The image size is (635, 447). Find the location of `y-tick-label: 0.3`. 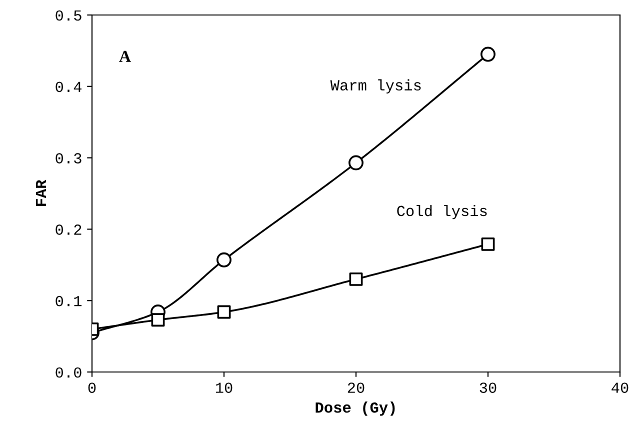

y-tick-label: 0.3 is located at coordinates (69, 158).